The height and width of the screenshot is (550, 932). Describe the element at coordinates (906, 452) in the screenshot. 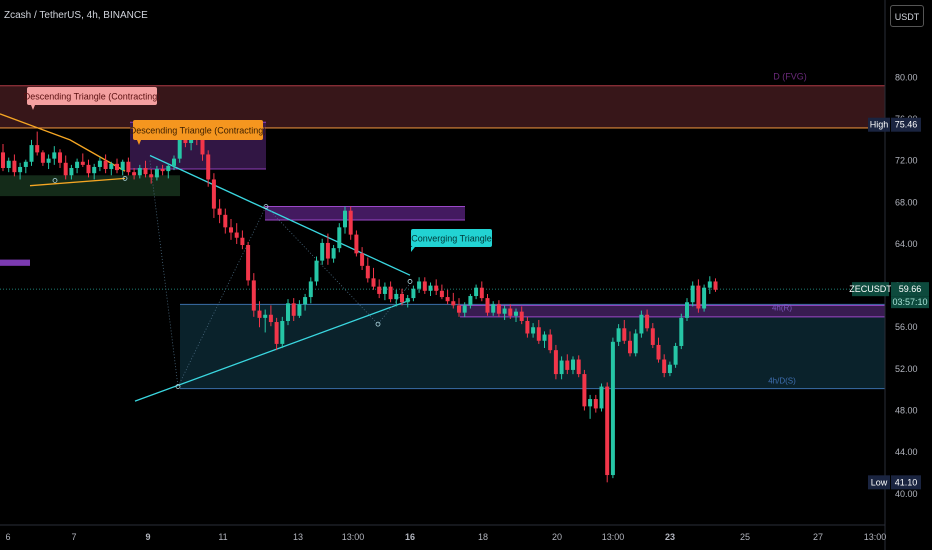

I see `y-tick-label: 44.00` at that location.